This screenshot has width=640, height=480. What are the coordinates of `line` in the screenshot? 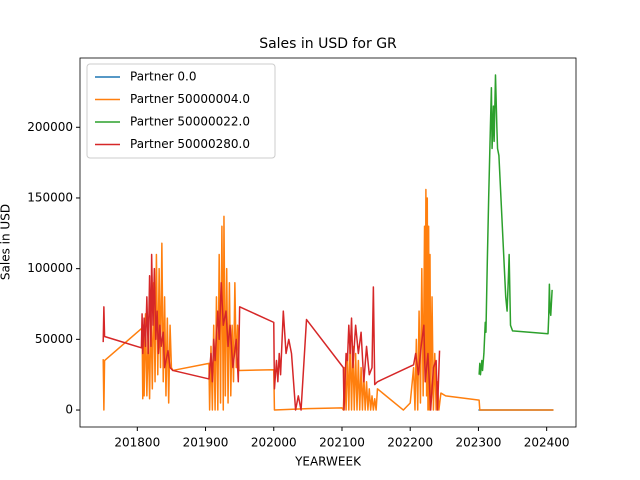 It's located at (515, 225).